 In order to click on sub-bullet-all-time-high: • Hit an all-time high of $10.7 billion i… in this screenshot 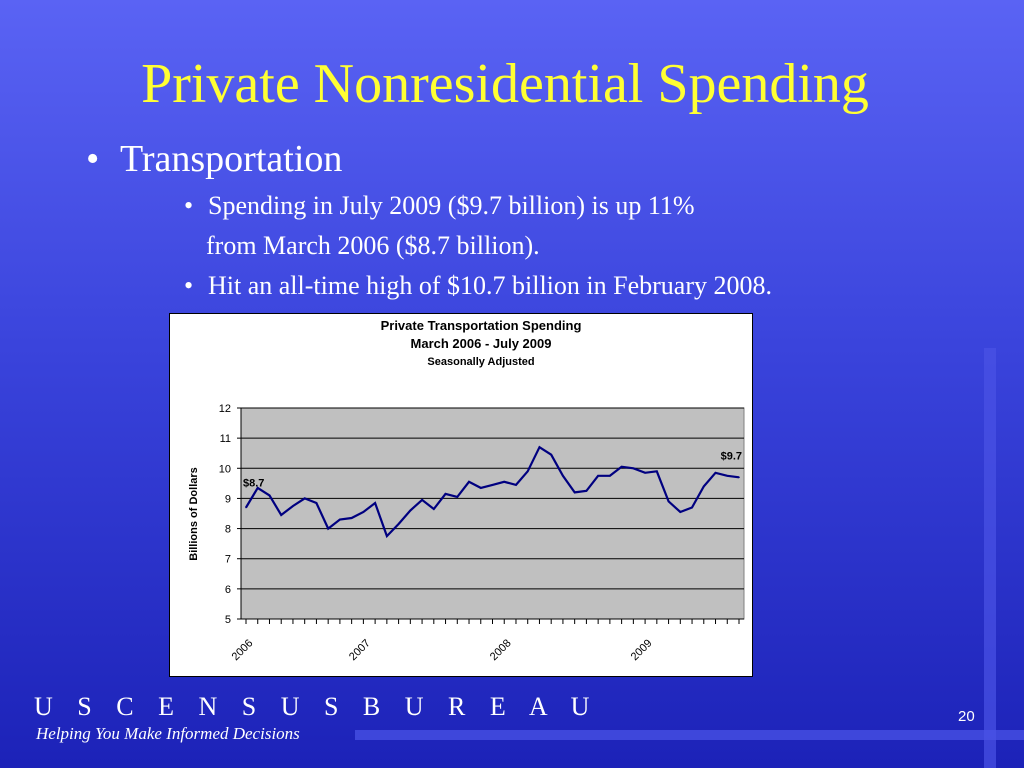, I will do `click(478, 286)`.